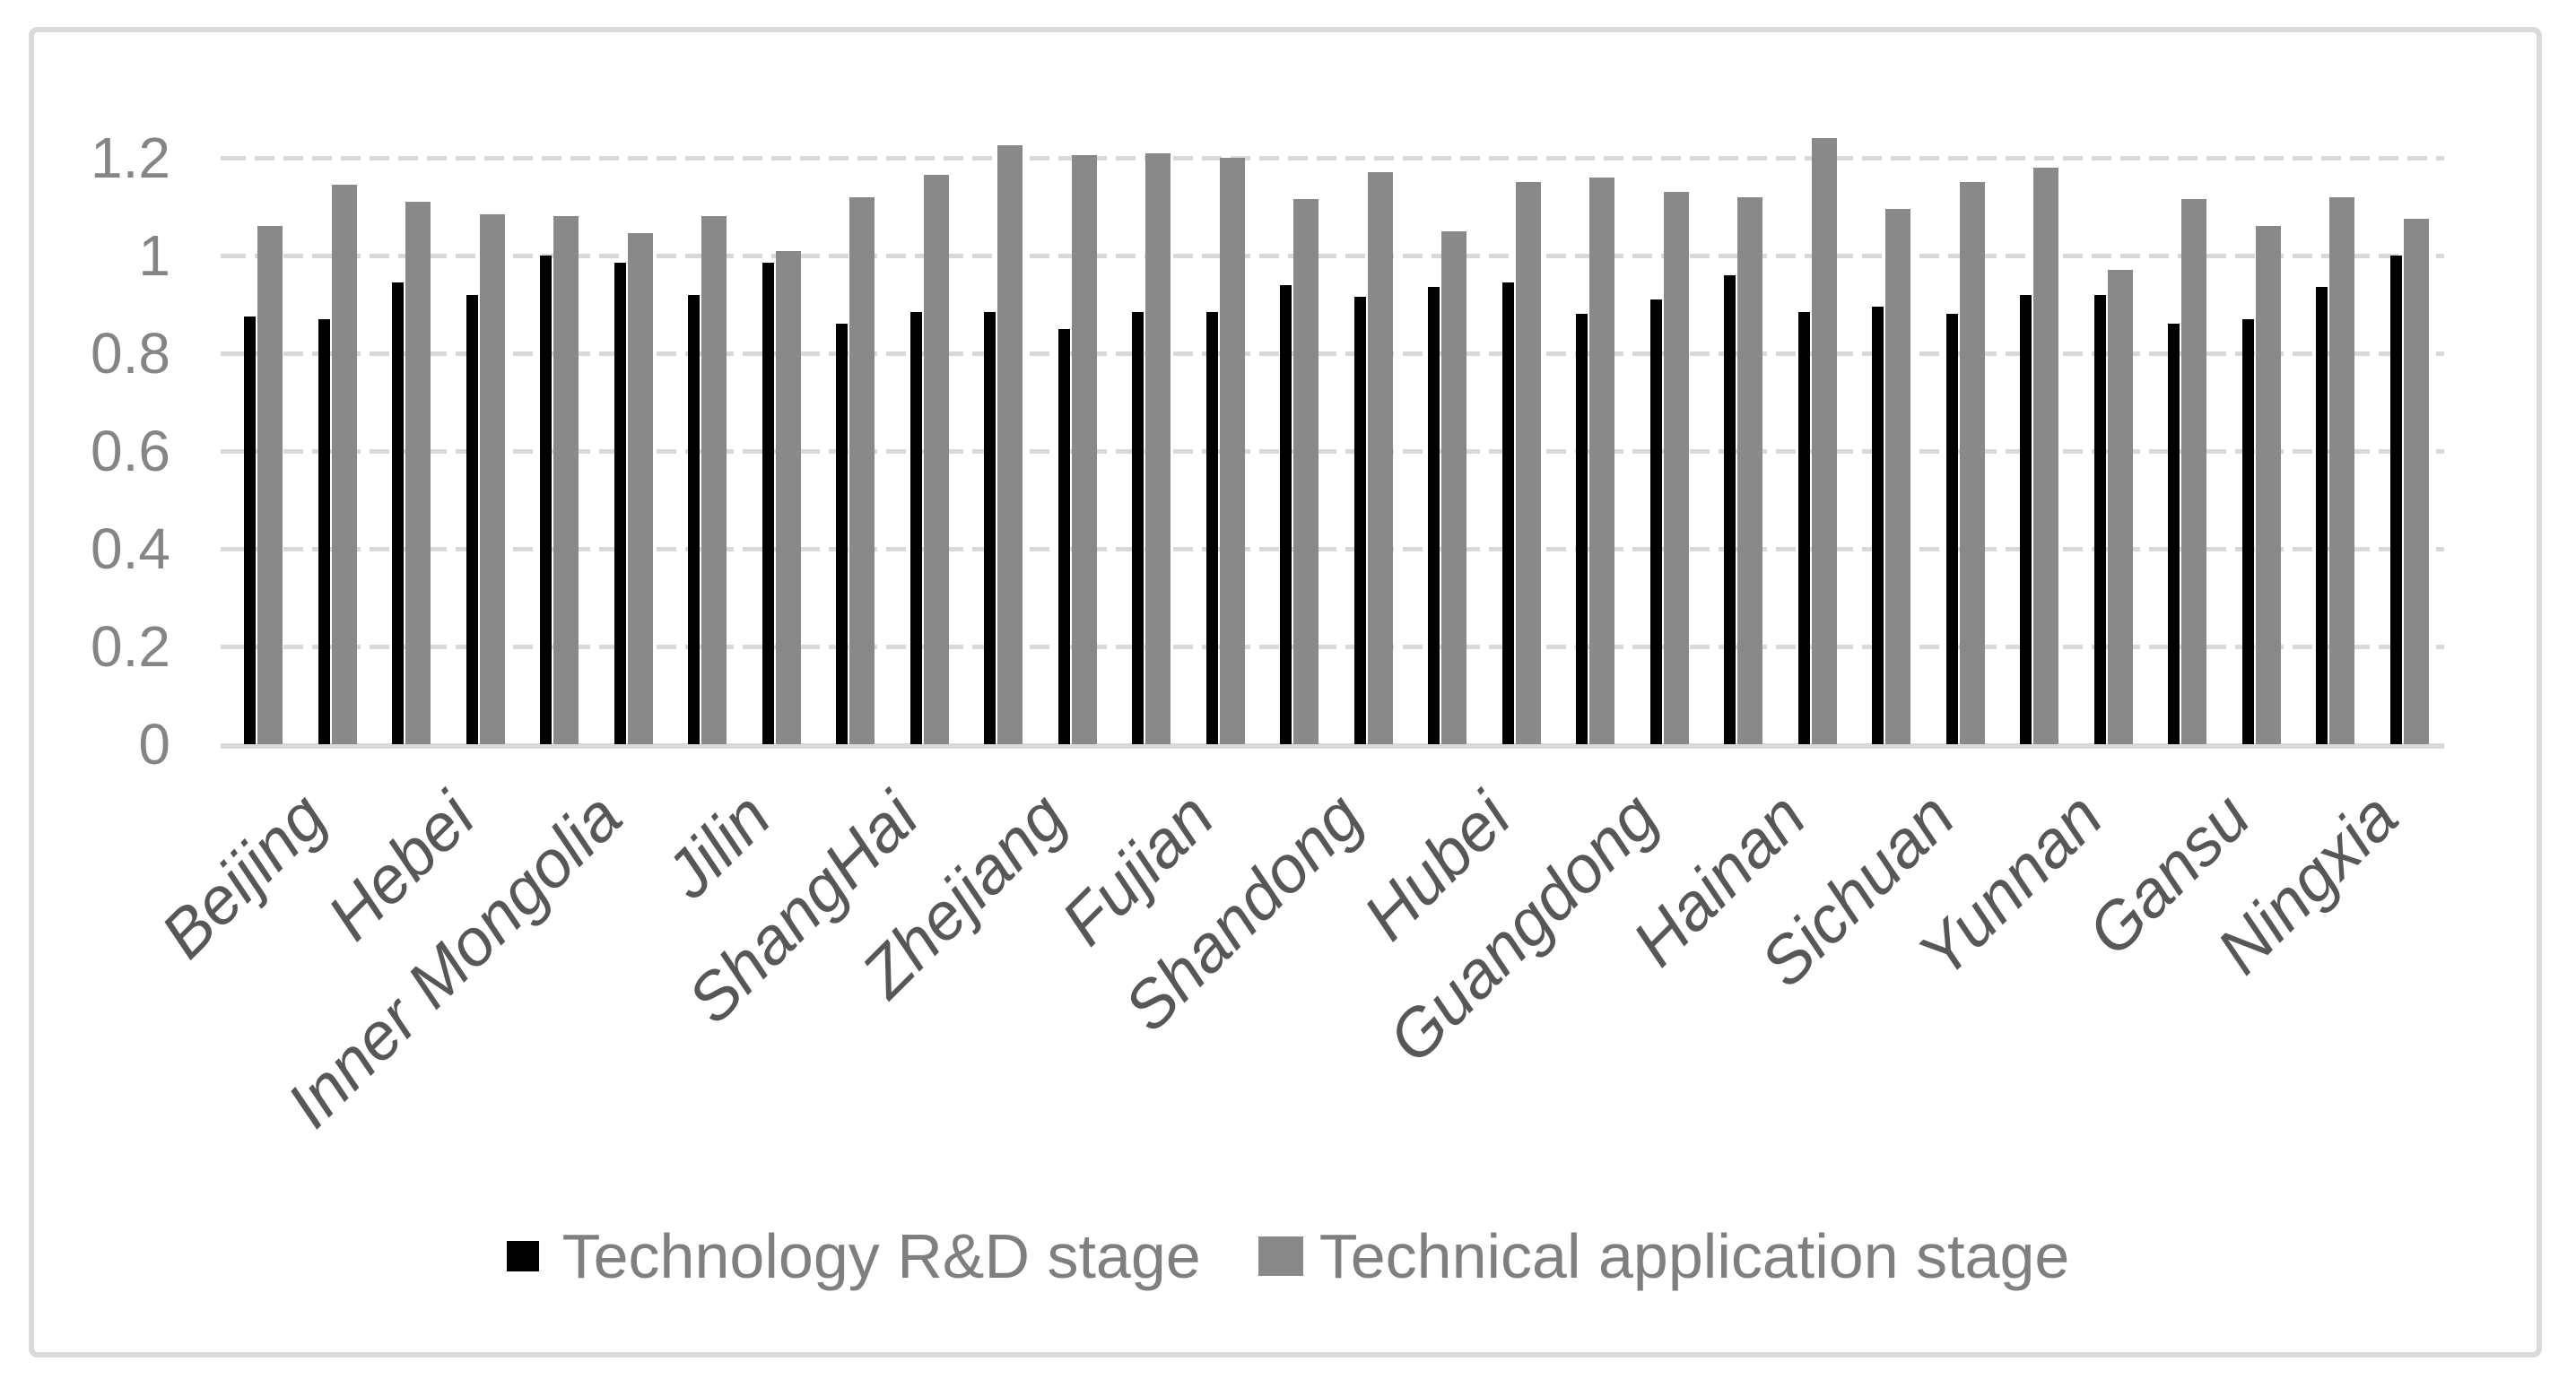  I want to click on x-axis-label: Jilin, so click(717, 845).